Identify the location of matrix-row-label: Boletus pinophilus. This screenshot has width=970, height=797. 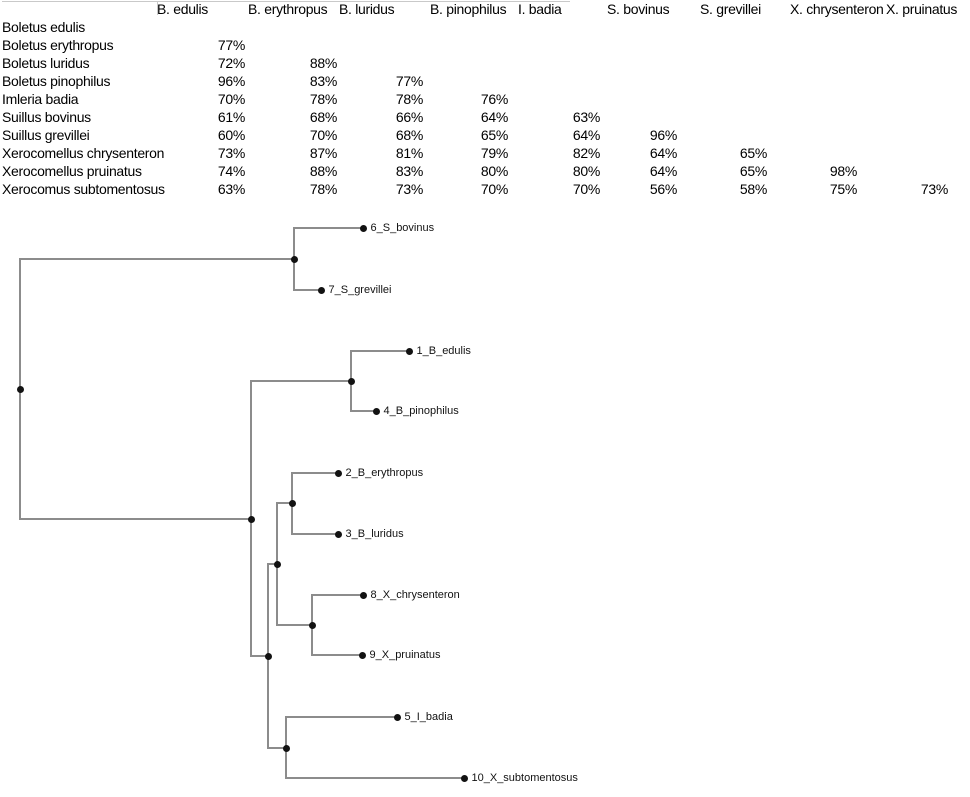
(56, 81).